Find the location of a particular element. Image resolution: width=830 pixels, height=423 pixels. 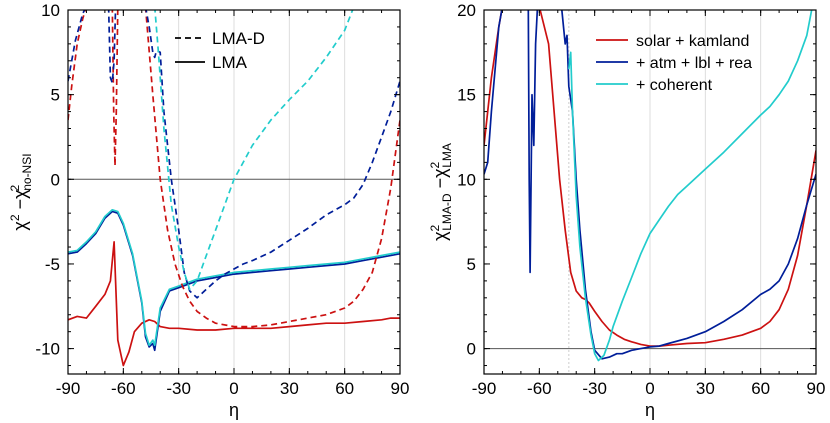

legend-label: + atm + lbl + rea is located at coordinates (694, 63).